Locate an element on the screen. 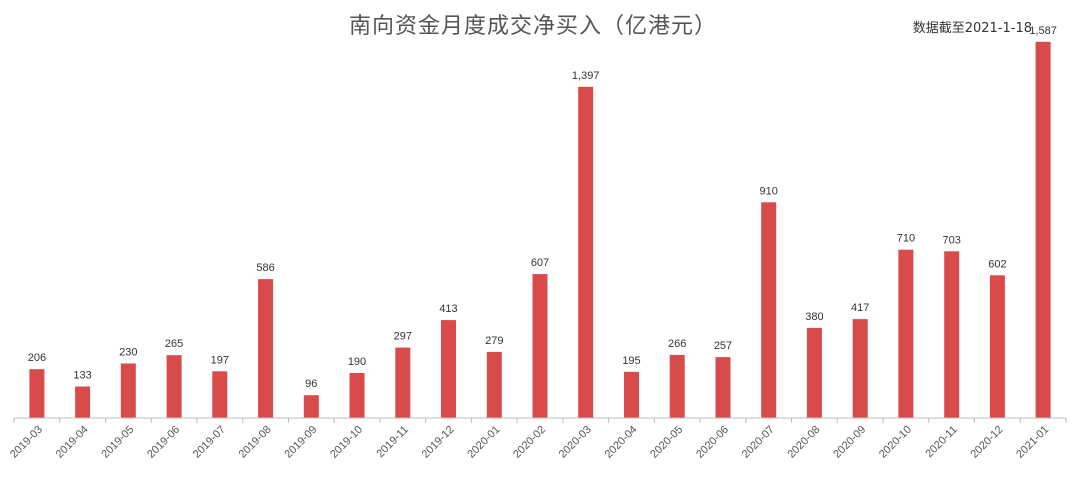  x-tick-label-2020-03: 2020-03 is located at coordinates (575, 442).